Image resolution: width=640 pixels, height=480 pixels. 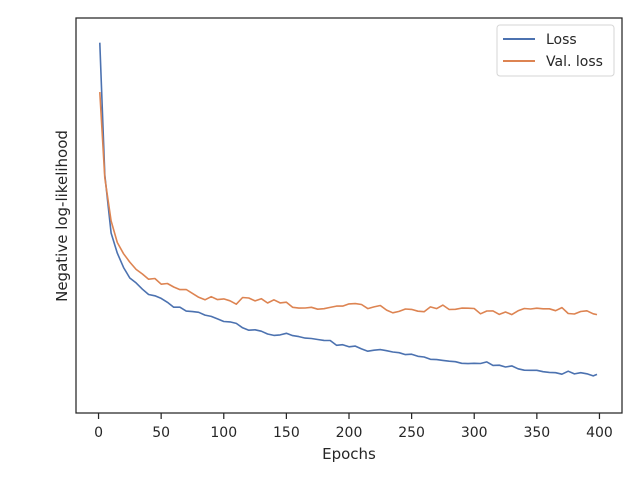 What do you see at coordinates (411, 433) in the screenshot?
I see `x-tick-label: 250` at bounding box center [411, 433].